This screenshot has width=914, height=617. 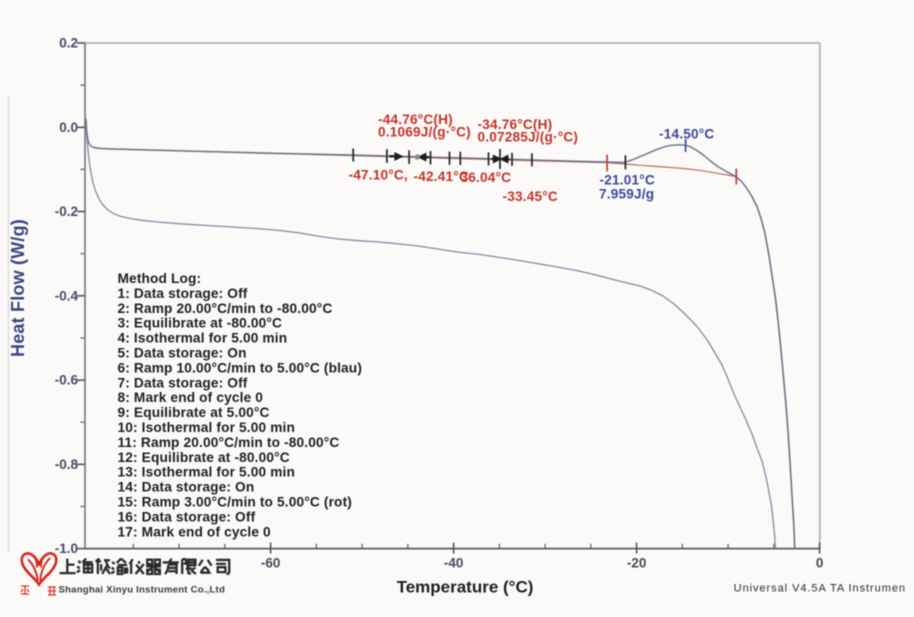 What do you see at coordinates (67, 464) in the screenshot?
I see `svg-text: -0.8` at bounding box center [67, 464].